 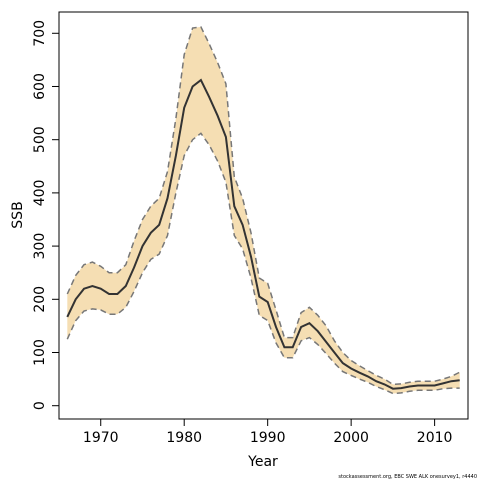 I want to click on y-tick-label: 500, so click(x=40, y=139).